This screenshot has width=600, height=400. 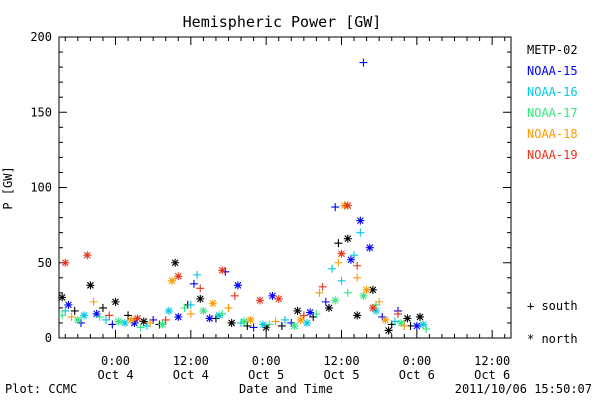 I want to click on y-axis-label: P [GW], so click(x=8, y=187).